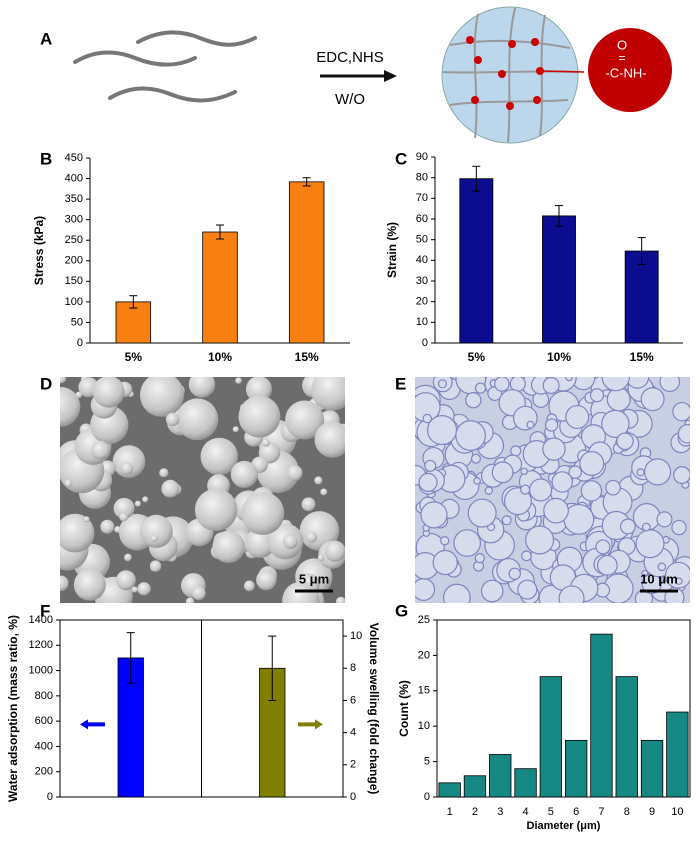 This screenshot has width=700, height=865. What do you see at coordinates (353, 797) in the screenshot?
I see `y2-tick-label: 0` at bounding box center [353, 797].